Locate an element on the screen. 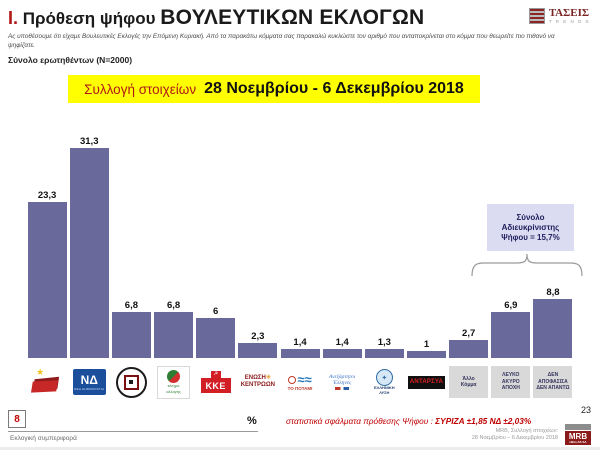 This screenshot has width=600, height=450. percent-axis-label: % is located at coordinates (252, 421).